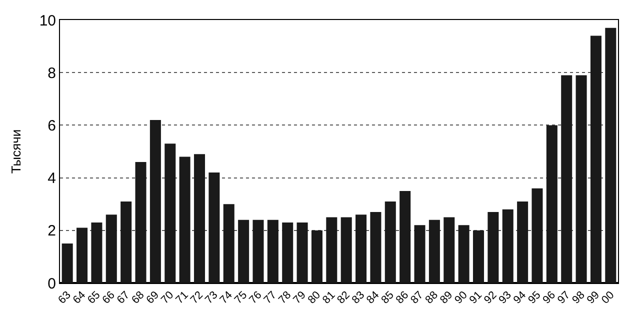 This screenshot has height=323, width=633. What do you see at coordinates (52, 231) in the screenshot?
I see `y-tick-label: 2` at bounding box center [52, 231].